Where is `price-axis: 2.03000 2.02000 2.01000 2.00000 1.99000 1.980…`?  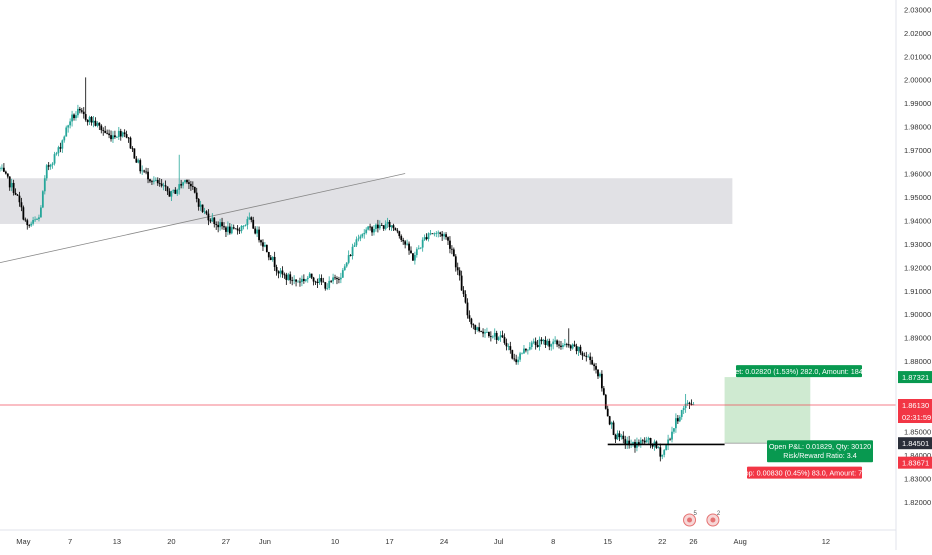 price-axis: 2.03000 2.02000 2.01000 2.00000 1.99000 1.980… is located at coordinates (913, 275).